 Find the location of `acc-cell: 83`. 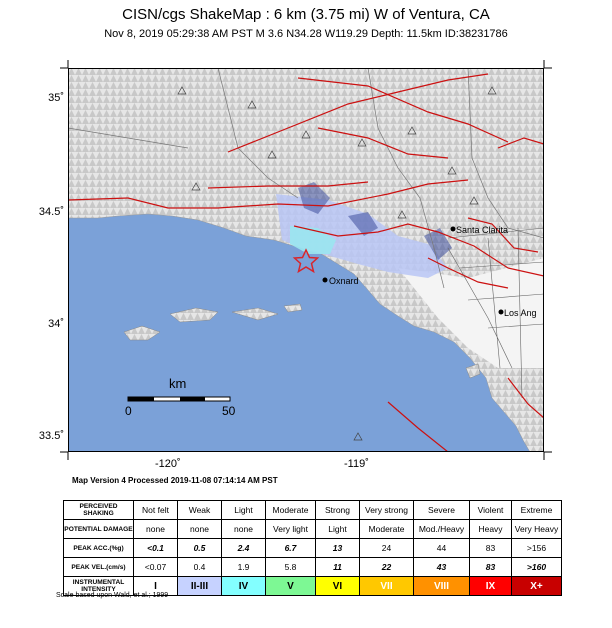

acc-cell: 83 is located at coordinates (490, 548).